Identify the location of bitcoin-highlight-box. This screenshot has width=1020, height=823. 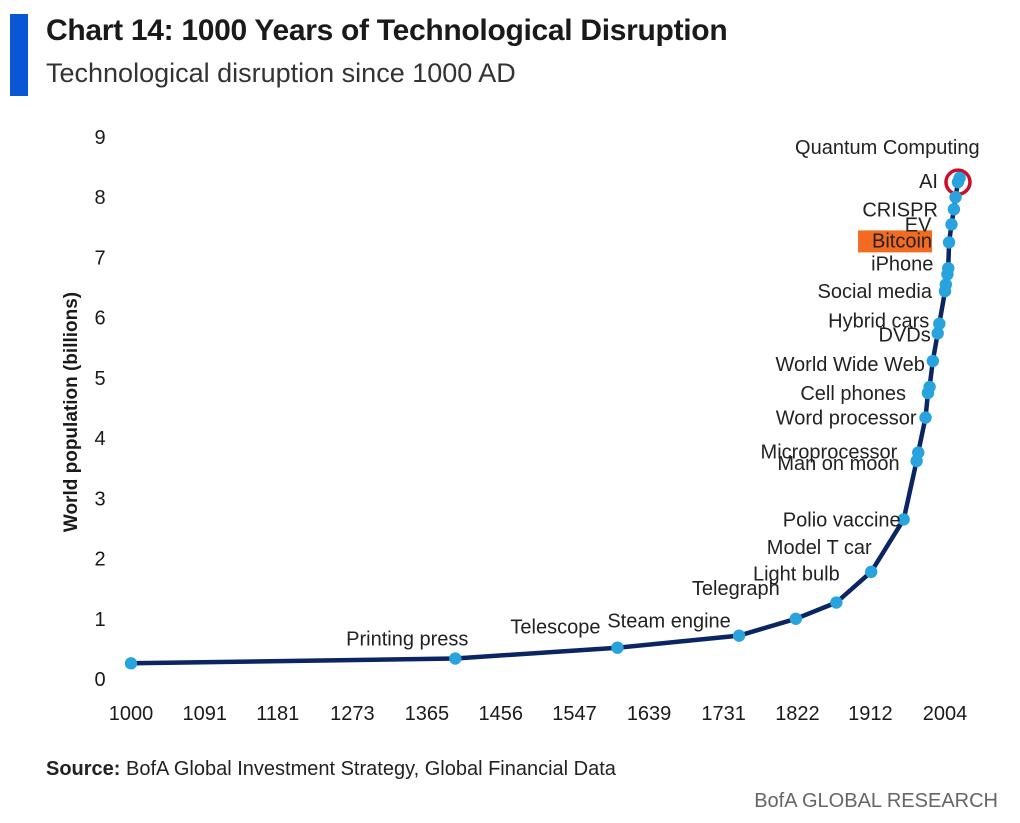
(895, 241).